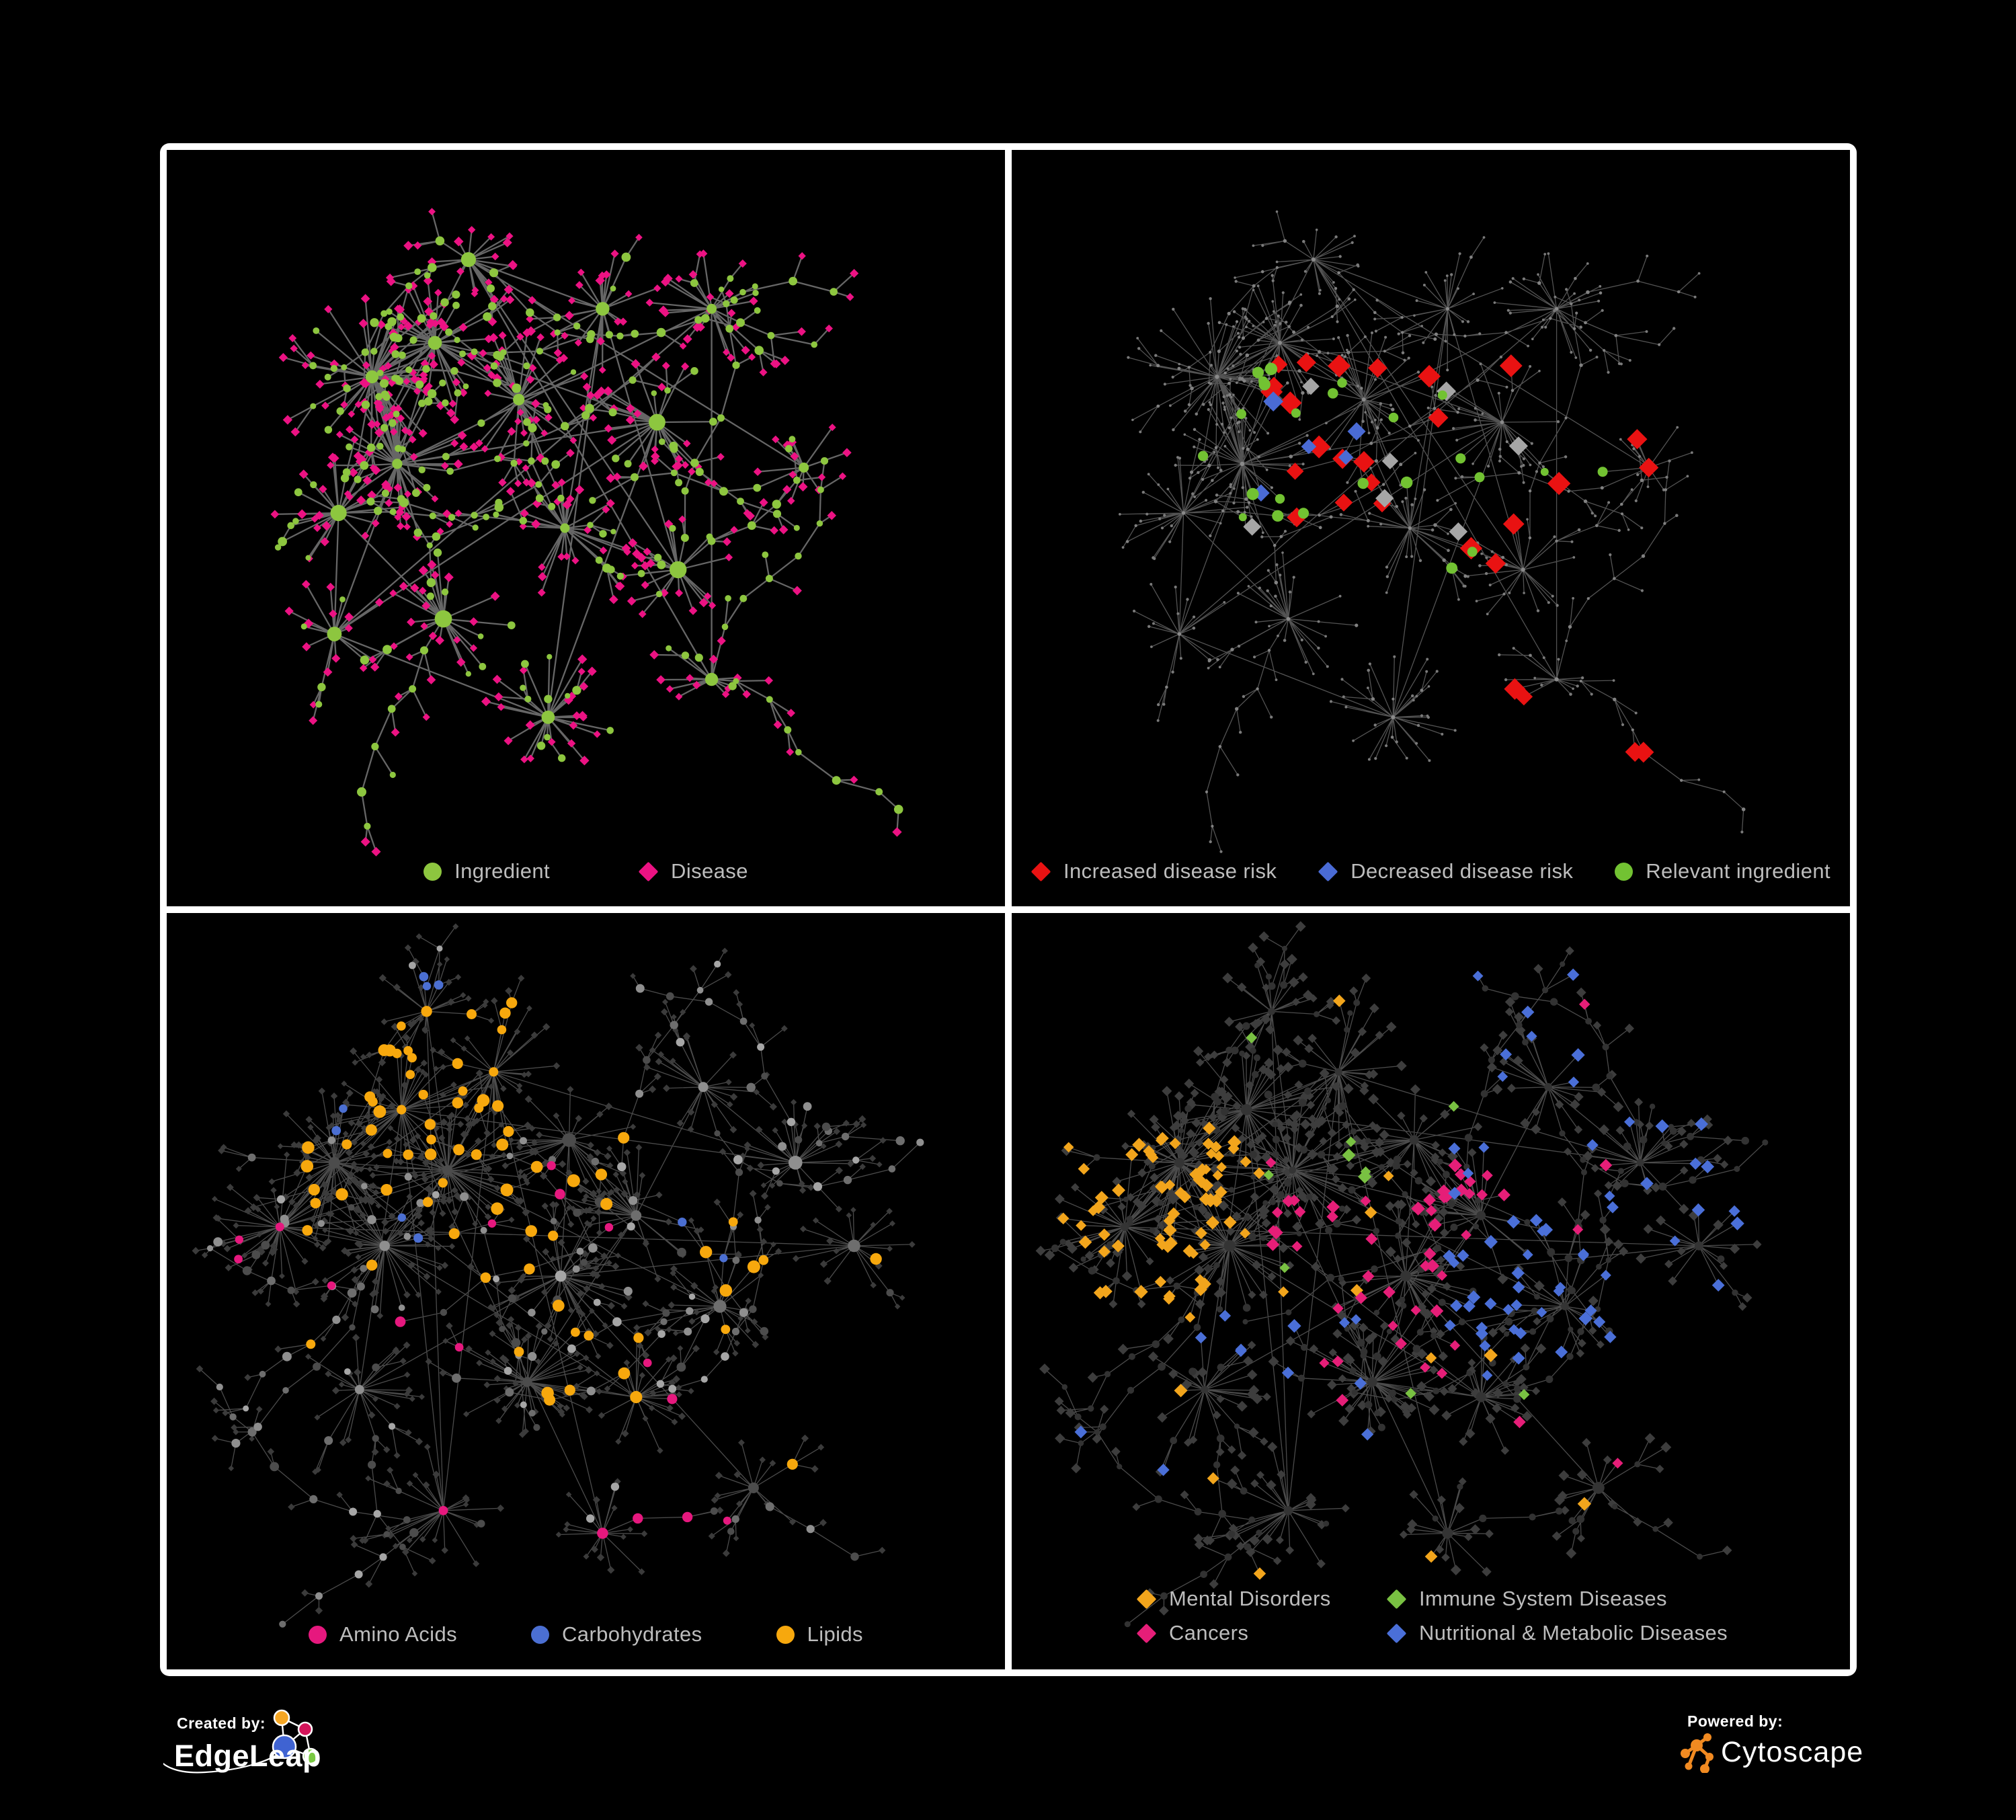  I want to click on legend-item-decreased-risk: Decreased disease risk, so click(1445, 871).